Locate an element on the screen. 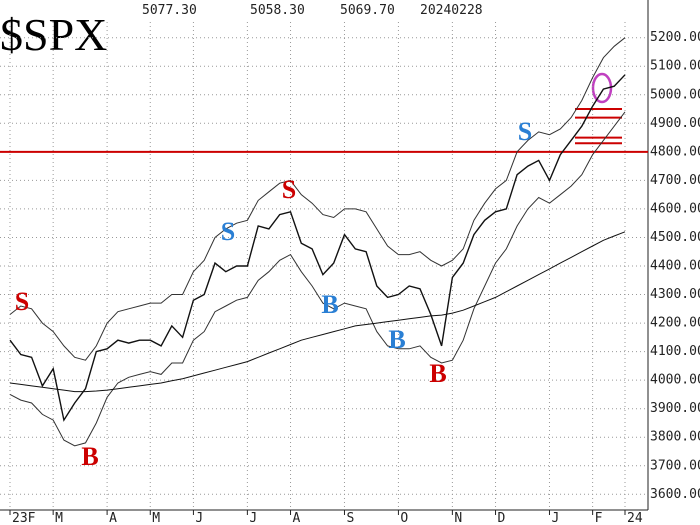 The width and height of the screenshot is (700, 525). y-tick-label: 3700.00 is located at coordinates (675, 465).